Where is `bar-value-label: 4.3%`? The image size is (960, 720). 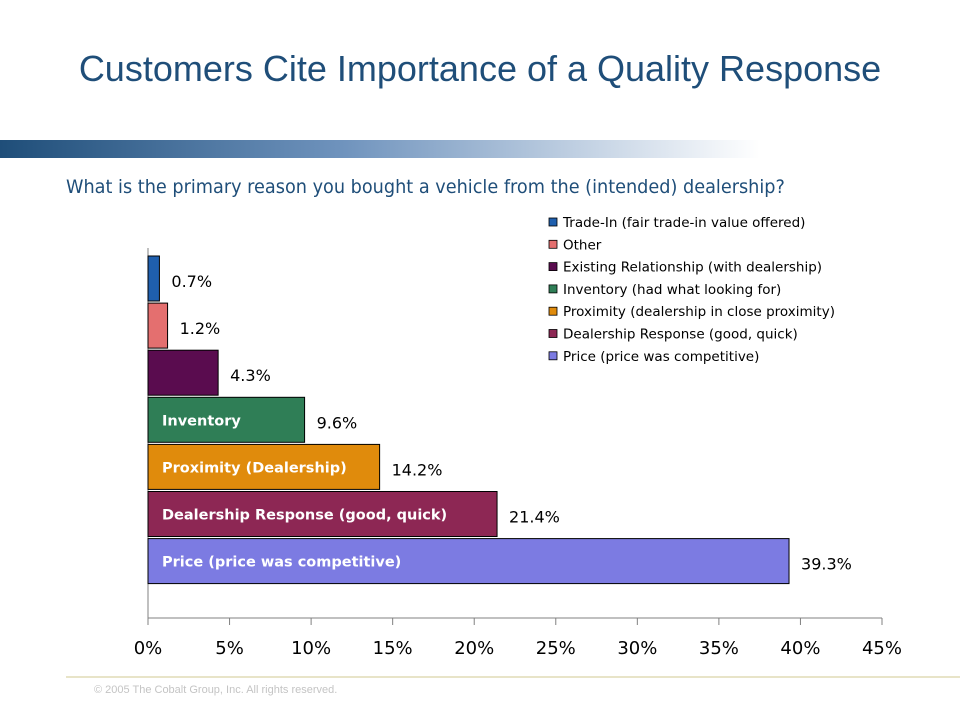
bar-value-label: 4.3% is located at coordinates (250, 375).